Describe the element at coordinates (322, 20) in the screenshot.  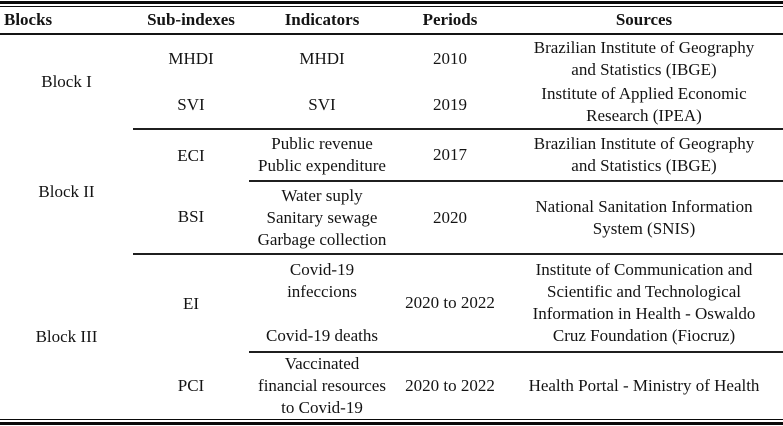
I see `col-header-indicators: Indicators` at that location.